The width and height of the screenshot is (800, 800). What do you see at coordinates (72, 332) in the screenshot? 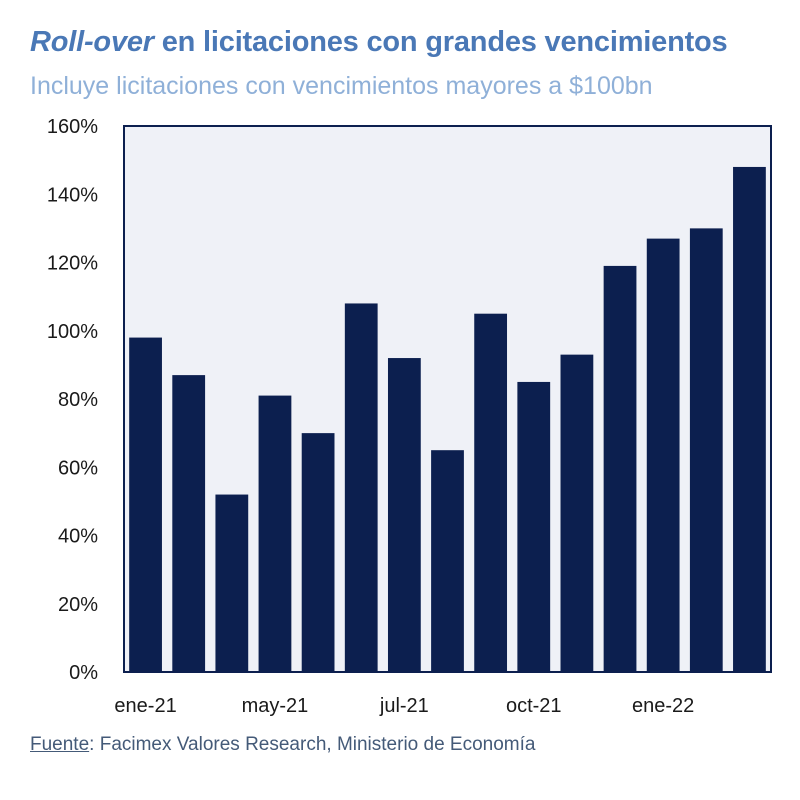
I see `y-tick-label: 100%` at bounding box center [72, 332].